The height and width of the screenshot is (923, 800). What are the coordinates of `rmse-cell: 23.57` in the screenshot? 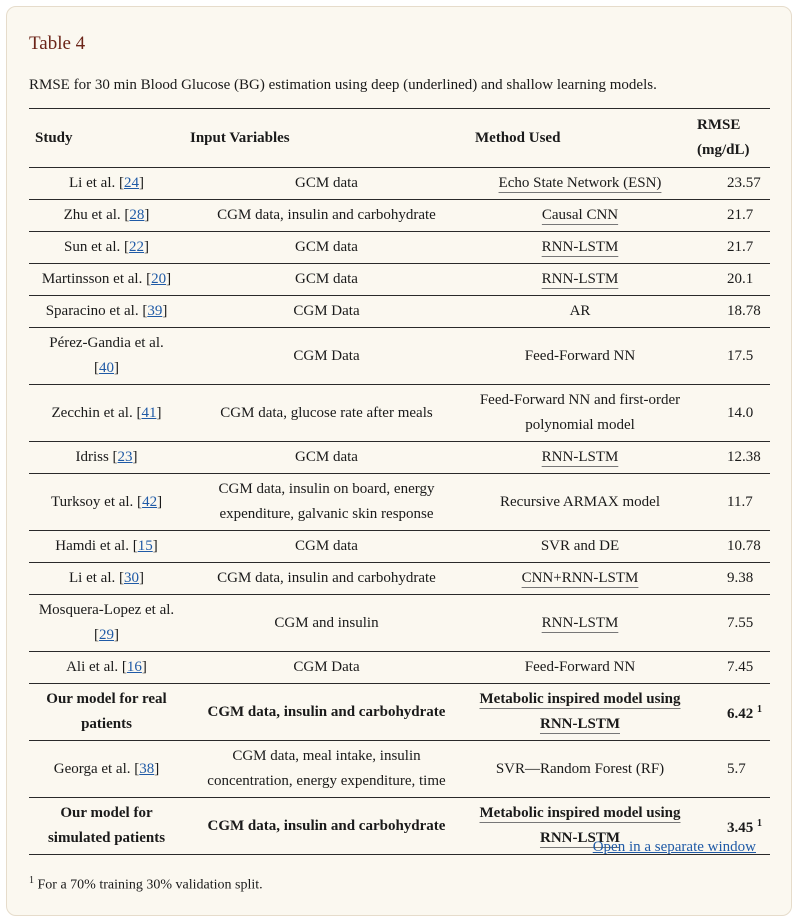 It's located at (744, 183).